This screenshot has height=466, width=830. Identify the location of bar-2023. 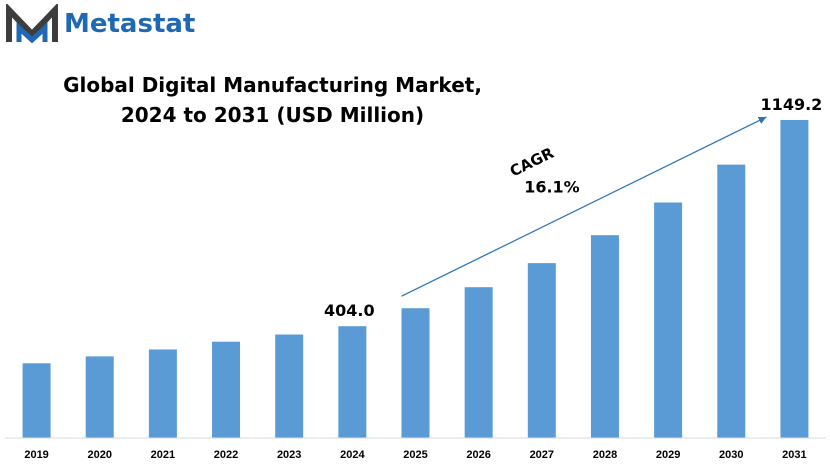
(289, 386).